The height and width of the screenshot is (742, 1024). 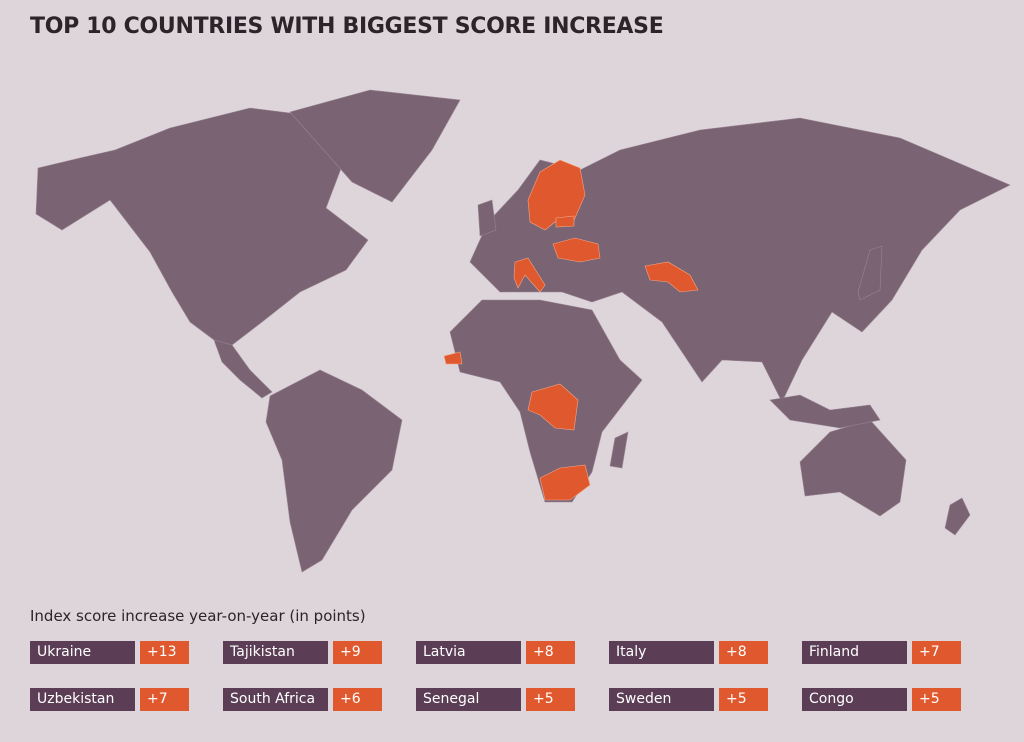 I want to click on country-name: Ukraine, so click(x=82, y=652).